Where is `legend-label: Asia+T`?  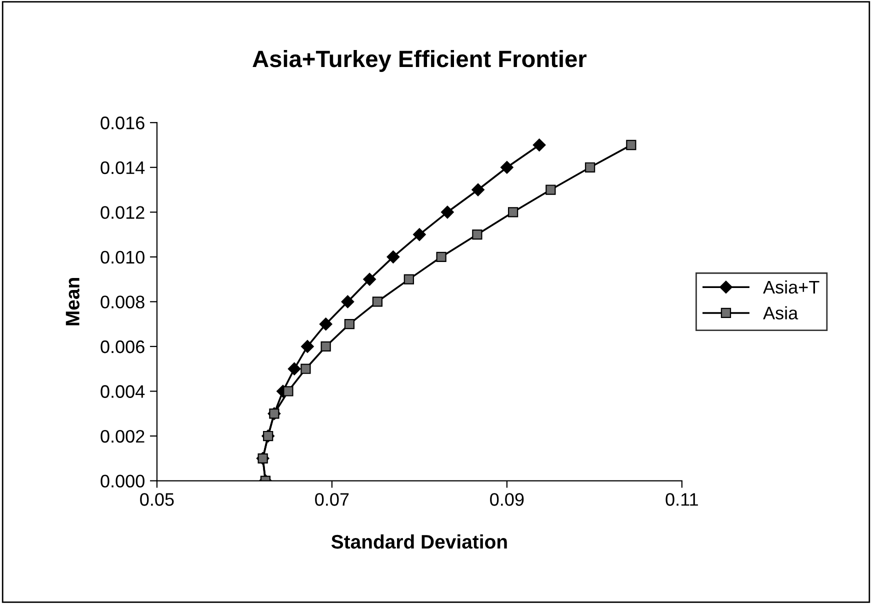 legend-label: Asia+T is located at coordinates (791, 287).